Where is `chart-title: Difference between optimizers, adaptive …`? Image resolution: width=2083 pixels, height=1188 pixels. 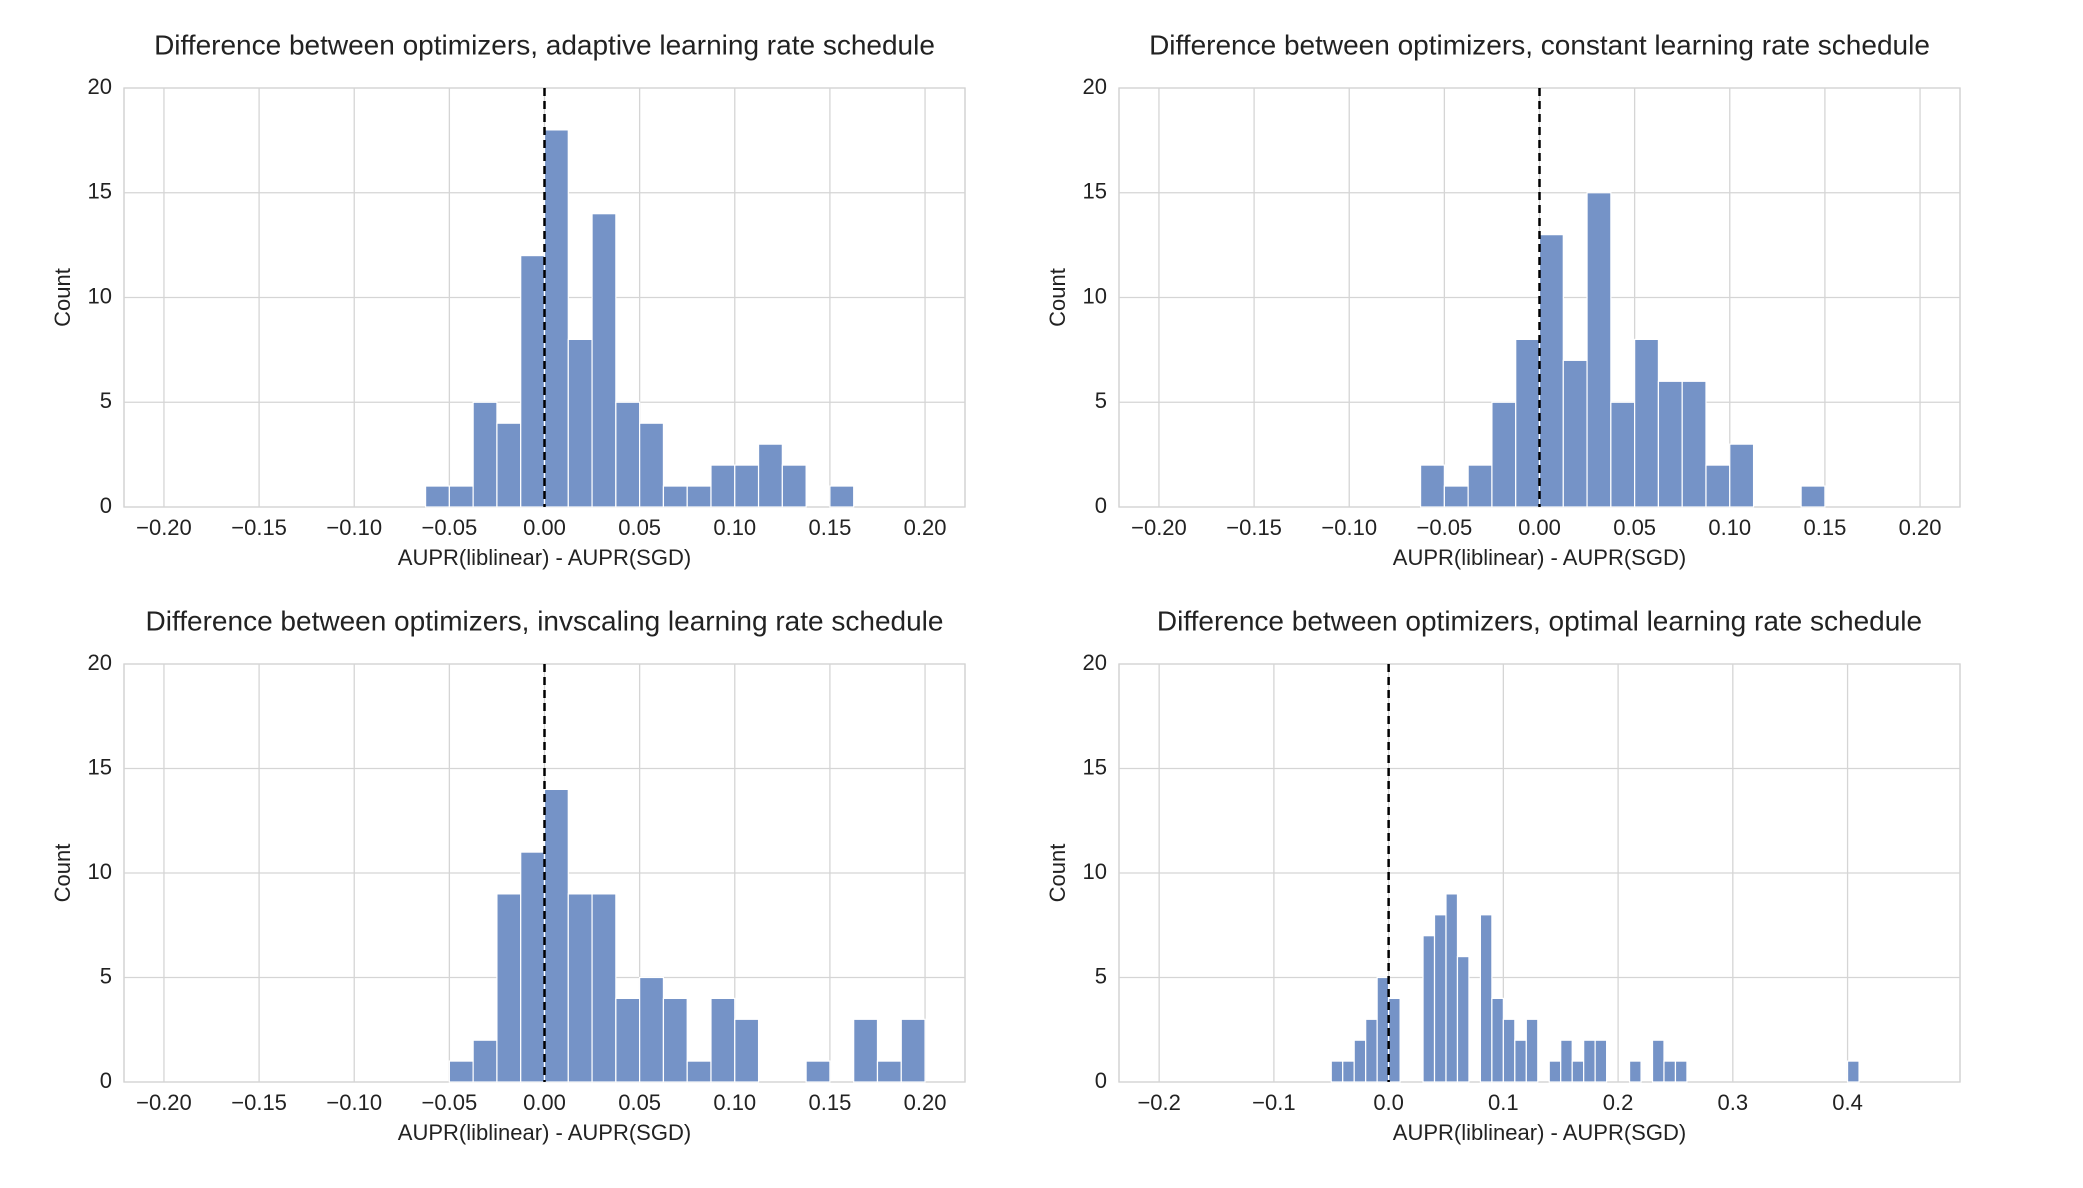
chart-title: Difference between optimizers, adaptive … is located at coordinates (544, 44).